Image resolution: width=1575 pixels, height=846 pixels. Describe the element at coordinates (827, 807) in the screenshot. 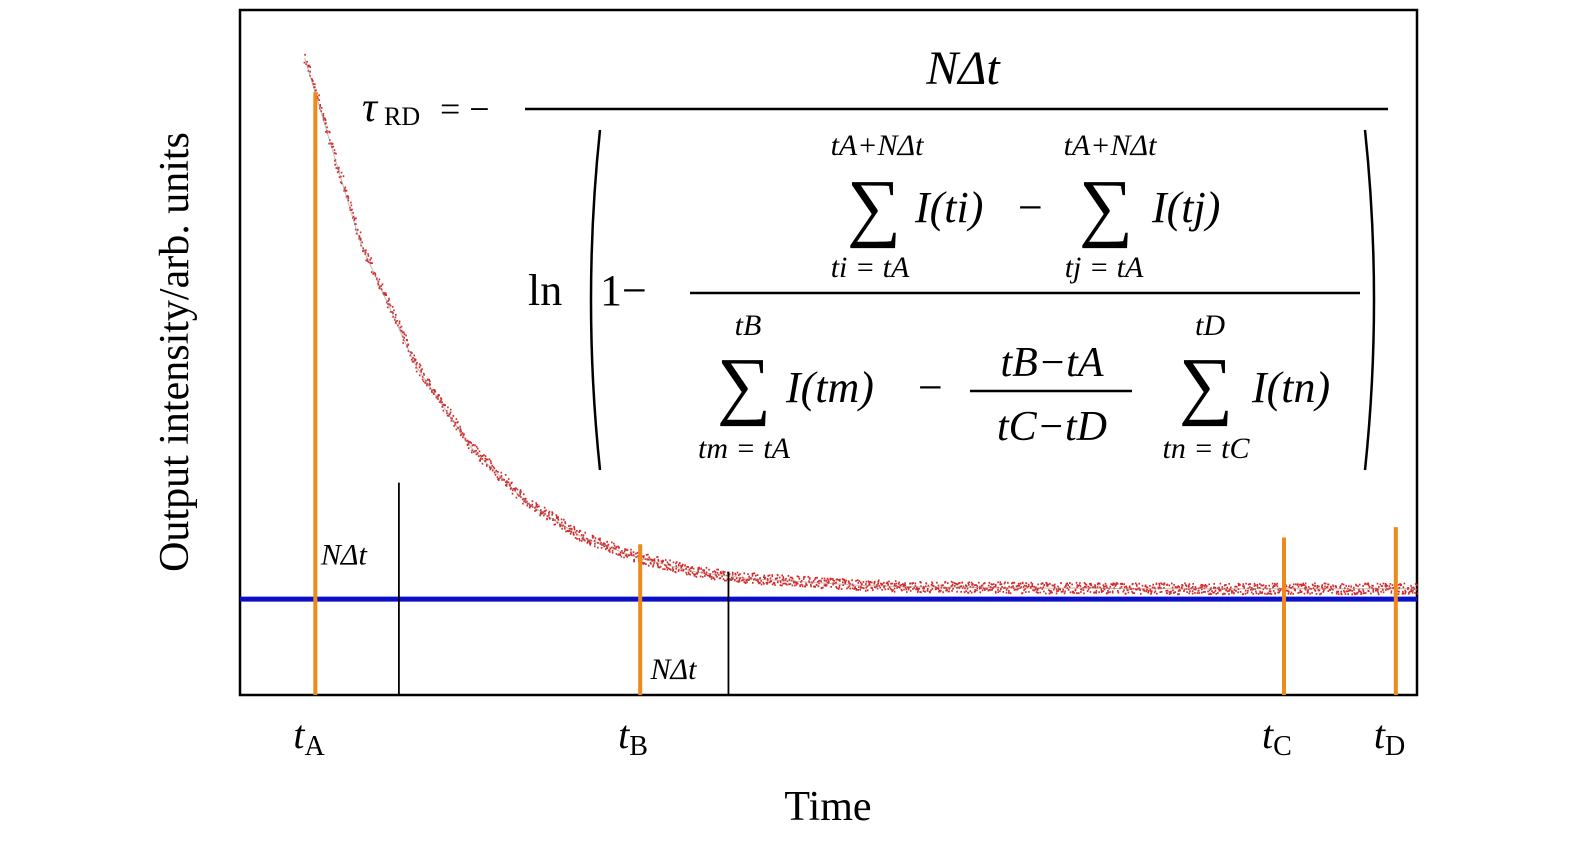

I see `x-axis-title: Time` at that location.